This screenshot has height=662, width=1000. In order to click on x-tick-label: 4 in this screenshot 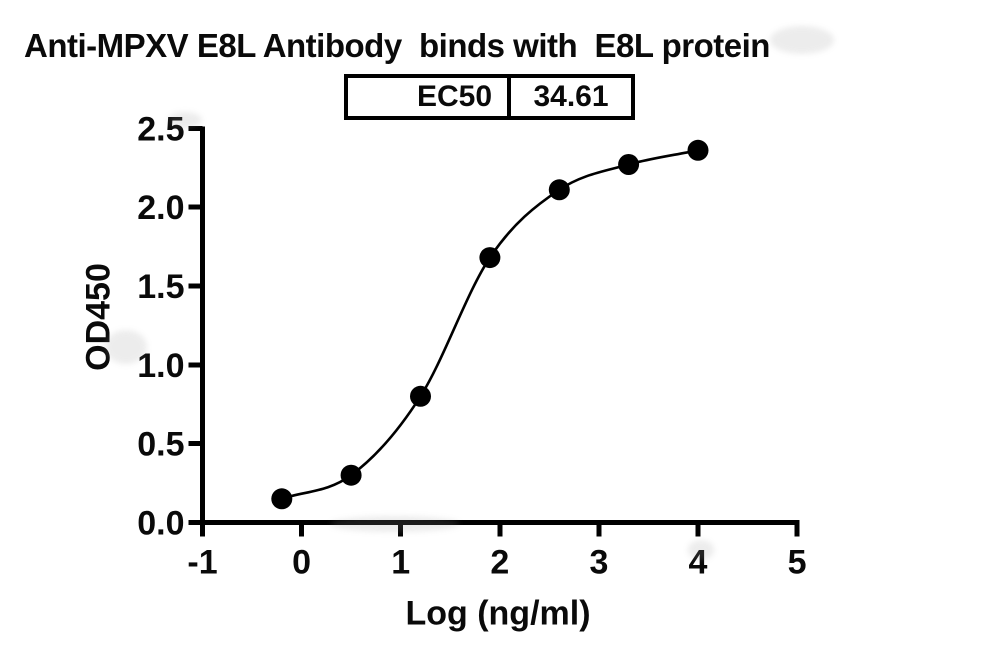, I will do `click(698, 563)`.